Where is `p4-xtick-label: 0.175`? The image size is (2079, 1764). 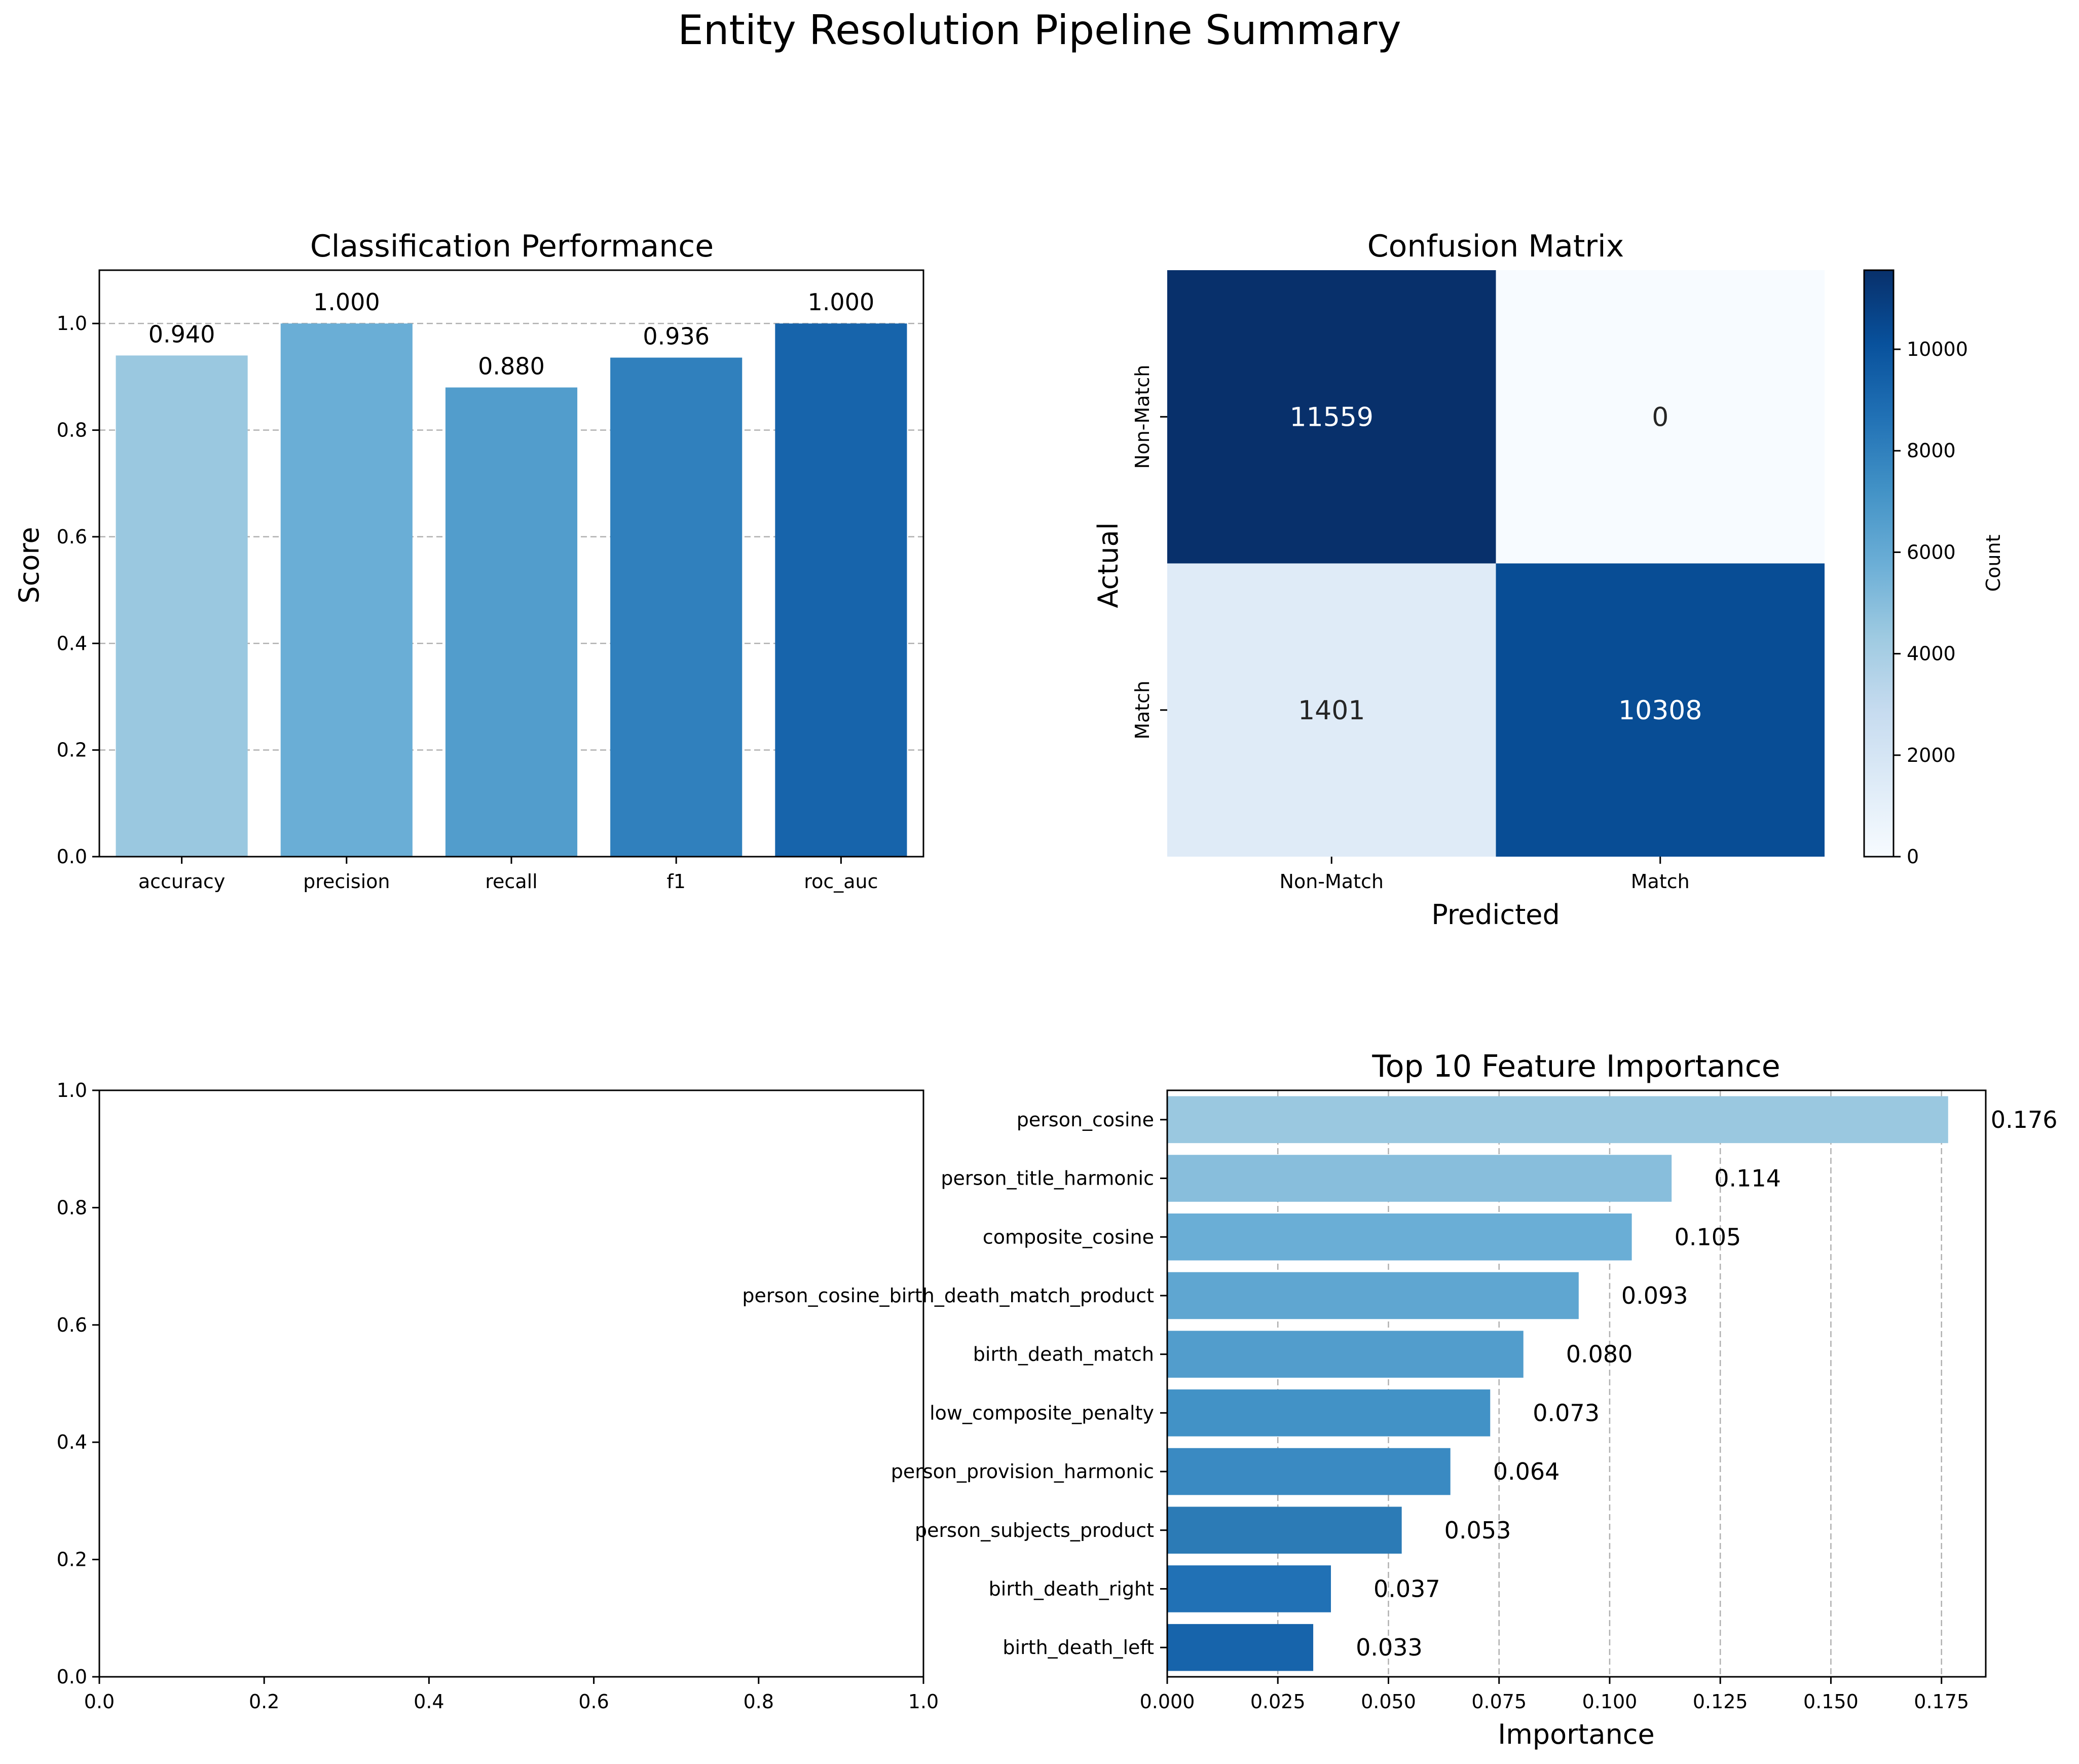
p4-xtick-label: 0.175 is located at coordinates (1941, 1701).